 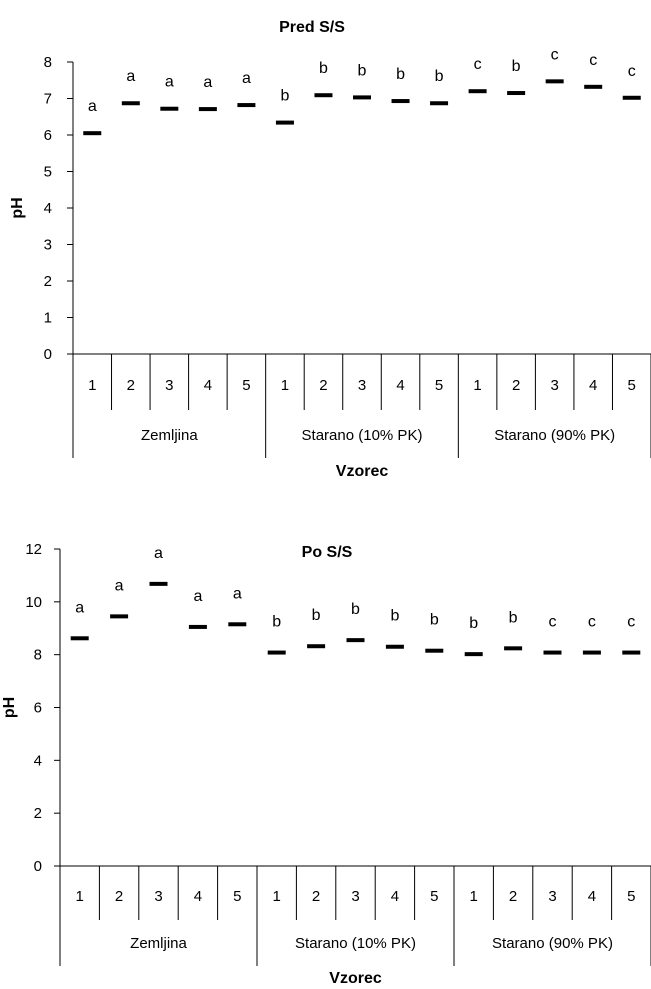 I want to click on chart1-category-label-4: 5, so click(x=246, y=385).